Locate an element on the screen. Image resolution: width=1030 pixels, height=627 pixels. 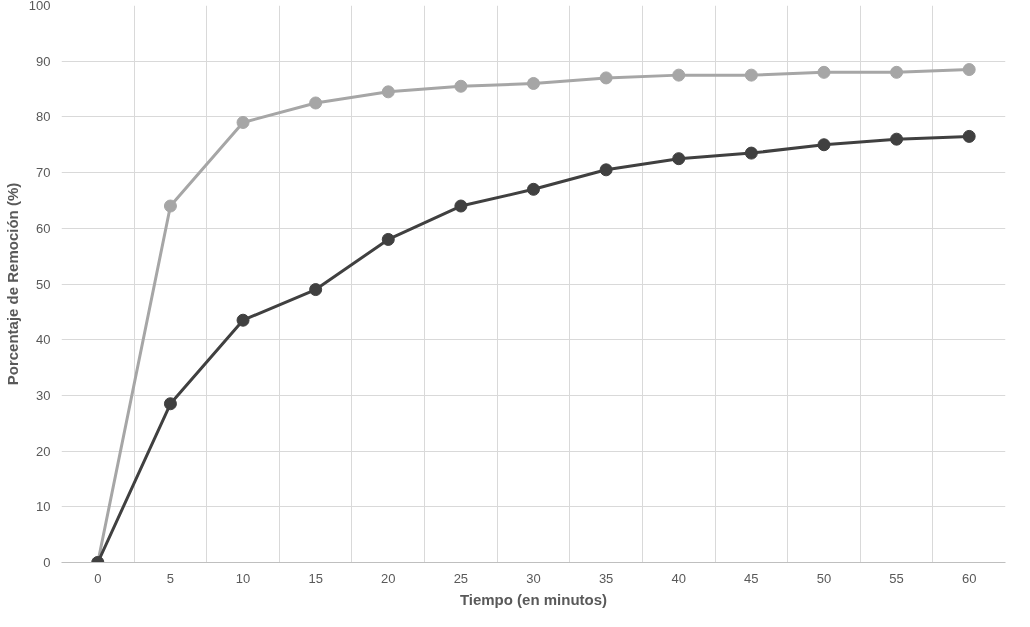
y-tick-label: 30 is located at coordinates (43, 395).